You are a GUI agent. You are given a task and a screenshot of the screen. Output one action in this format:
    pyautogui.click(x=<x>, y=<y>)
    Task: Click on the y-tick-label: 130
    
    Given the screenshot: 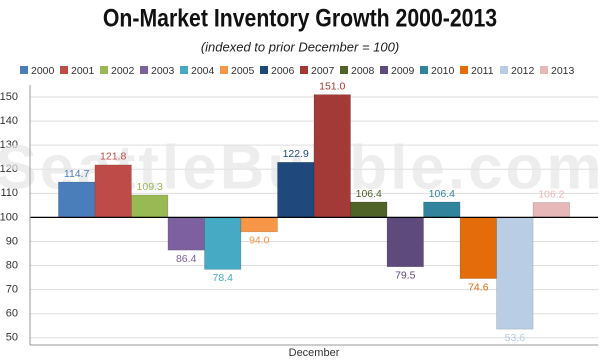 What is the action you would take?
    pyautogui.click(x=9, y=145)
    